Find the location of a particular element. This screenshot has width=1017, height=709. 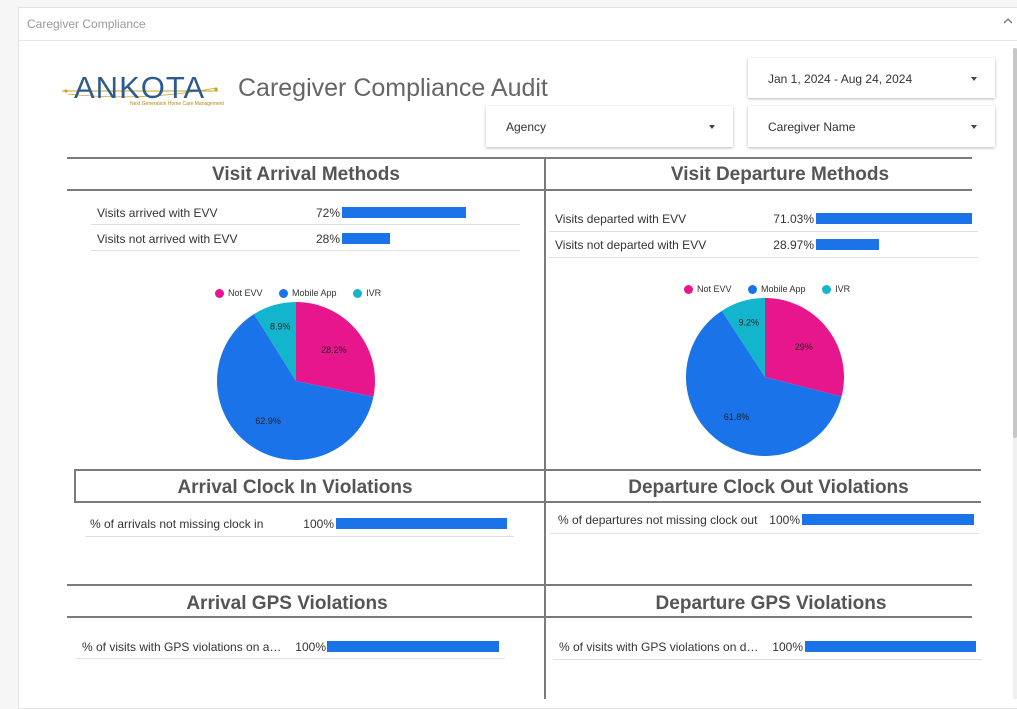

logo-tagline: Next Generation Home Care Management is located at coordinates (177, 104).